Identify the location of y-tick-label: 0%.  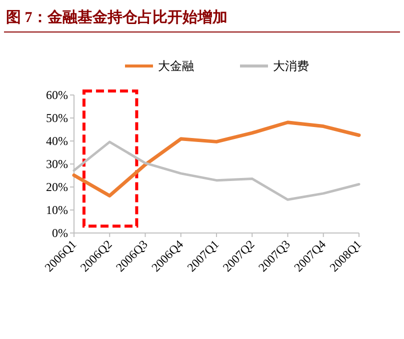
(60, 233).